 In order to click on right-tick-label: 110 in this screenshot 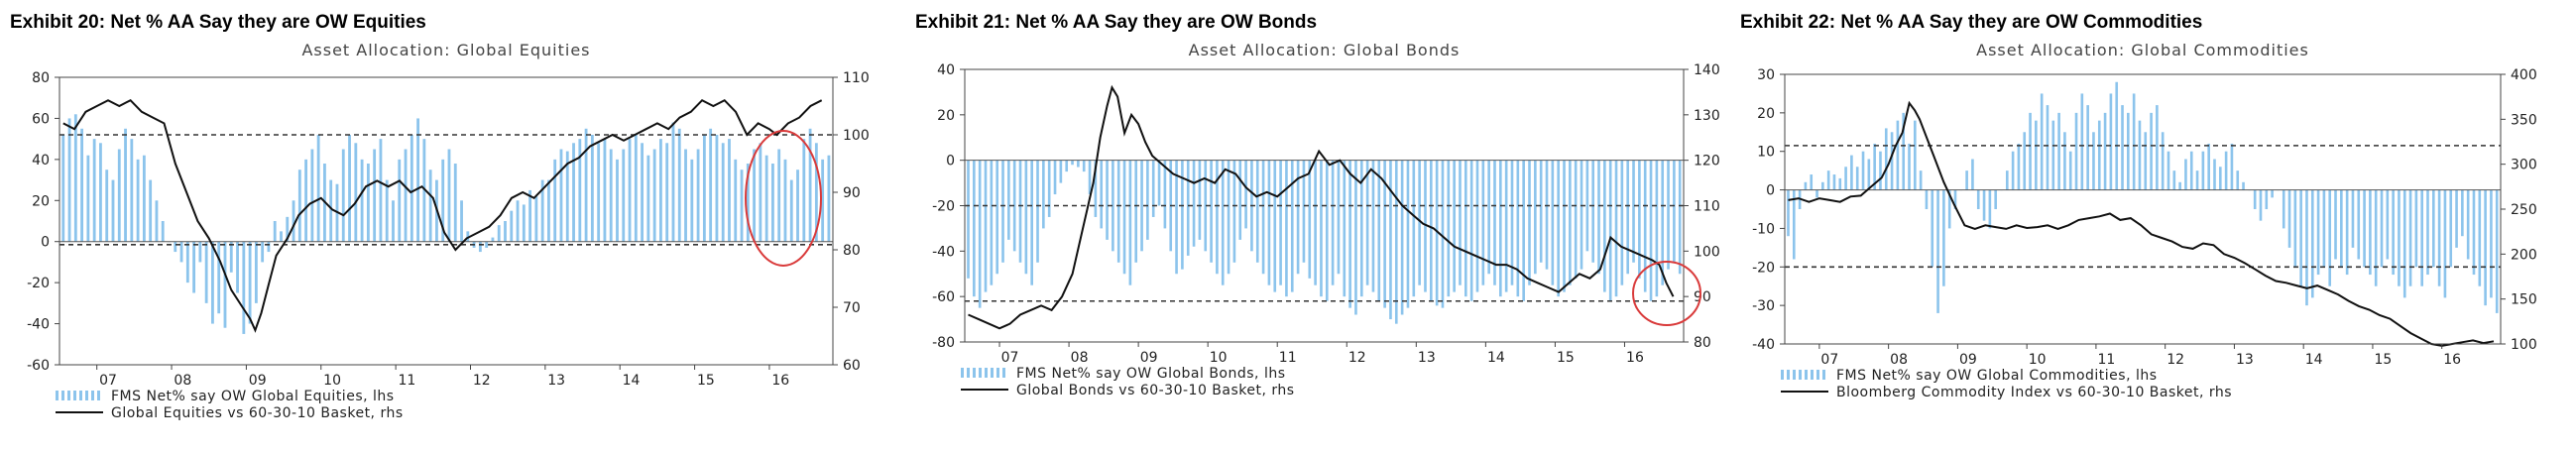, I will do `click(1707, 207)`.